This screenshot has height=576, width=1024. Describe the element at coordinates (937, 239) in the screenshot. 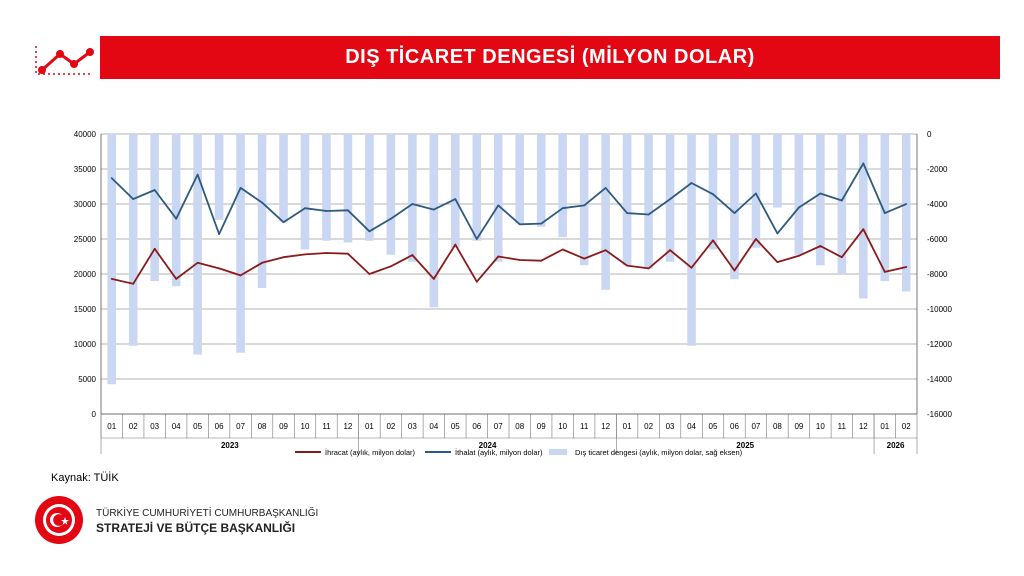

I see `y-right-tick-label: -6000` at that location.